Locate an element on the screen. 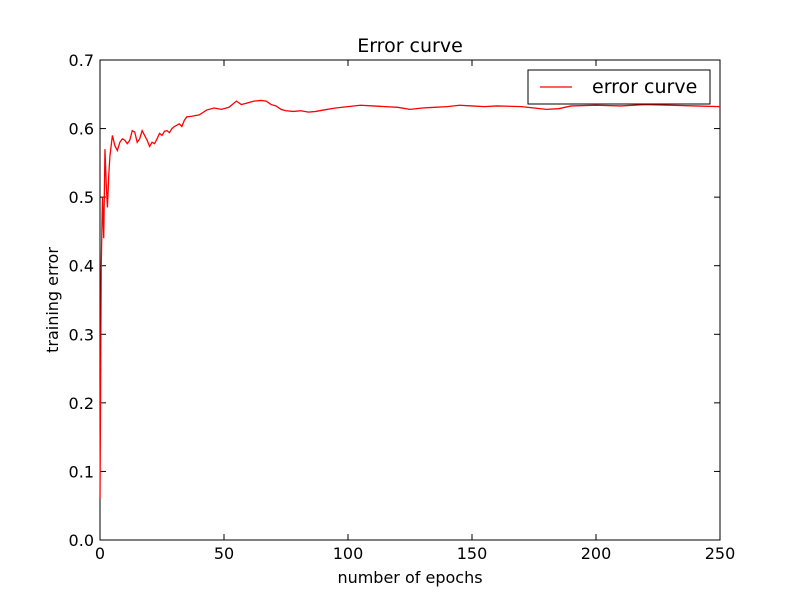  legend: error curve is located at coordinates (619, 87).